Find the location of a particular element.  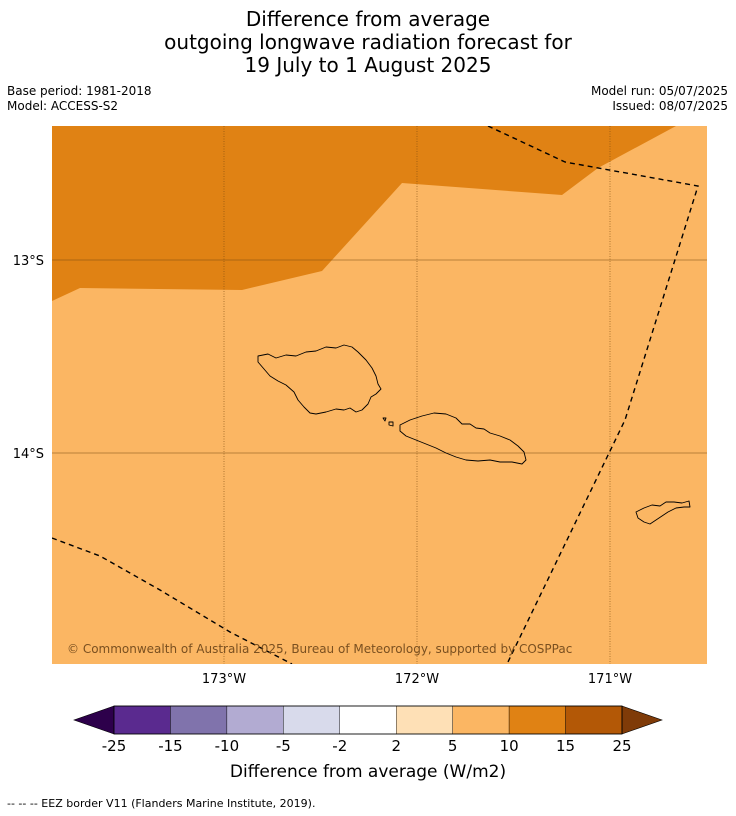

colorbar-under-arrow is located at coordinates (94, 720).